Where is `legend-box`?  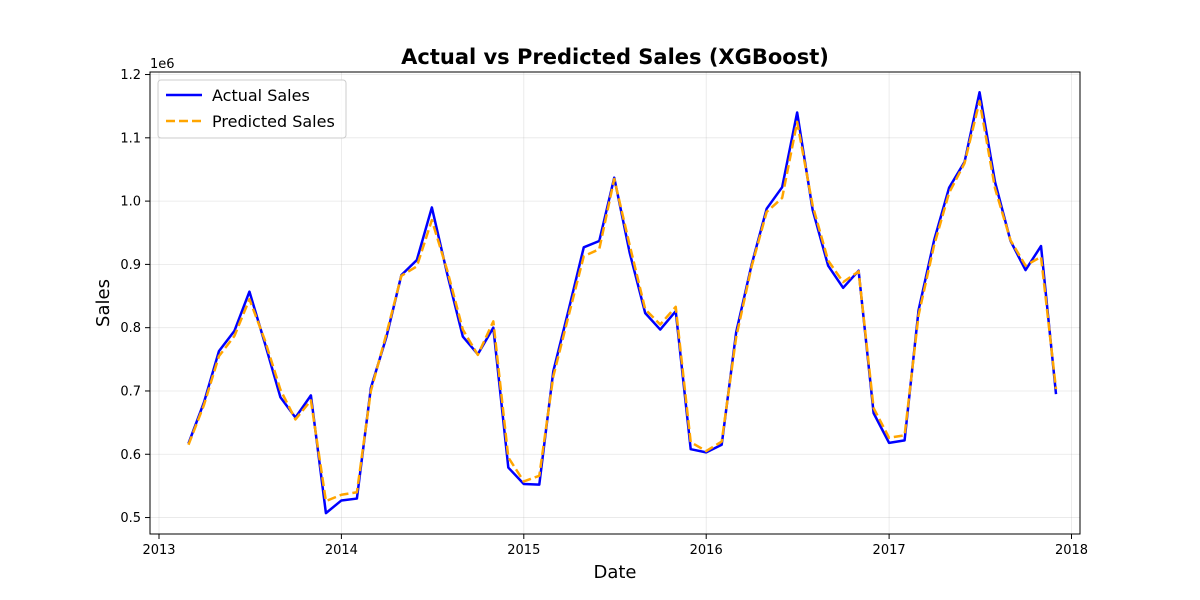 legend-box is located at coordinates (252, 109).